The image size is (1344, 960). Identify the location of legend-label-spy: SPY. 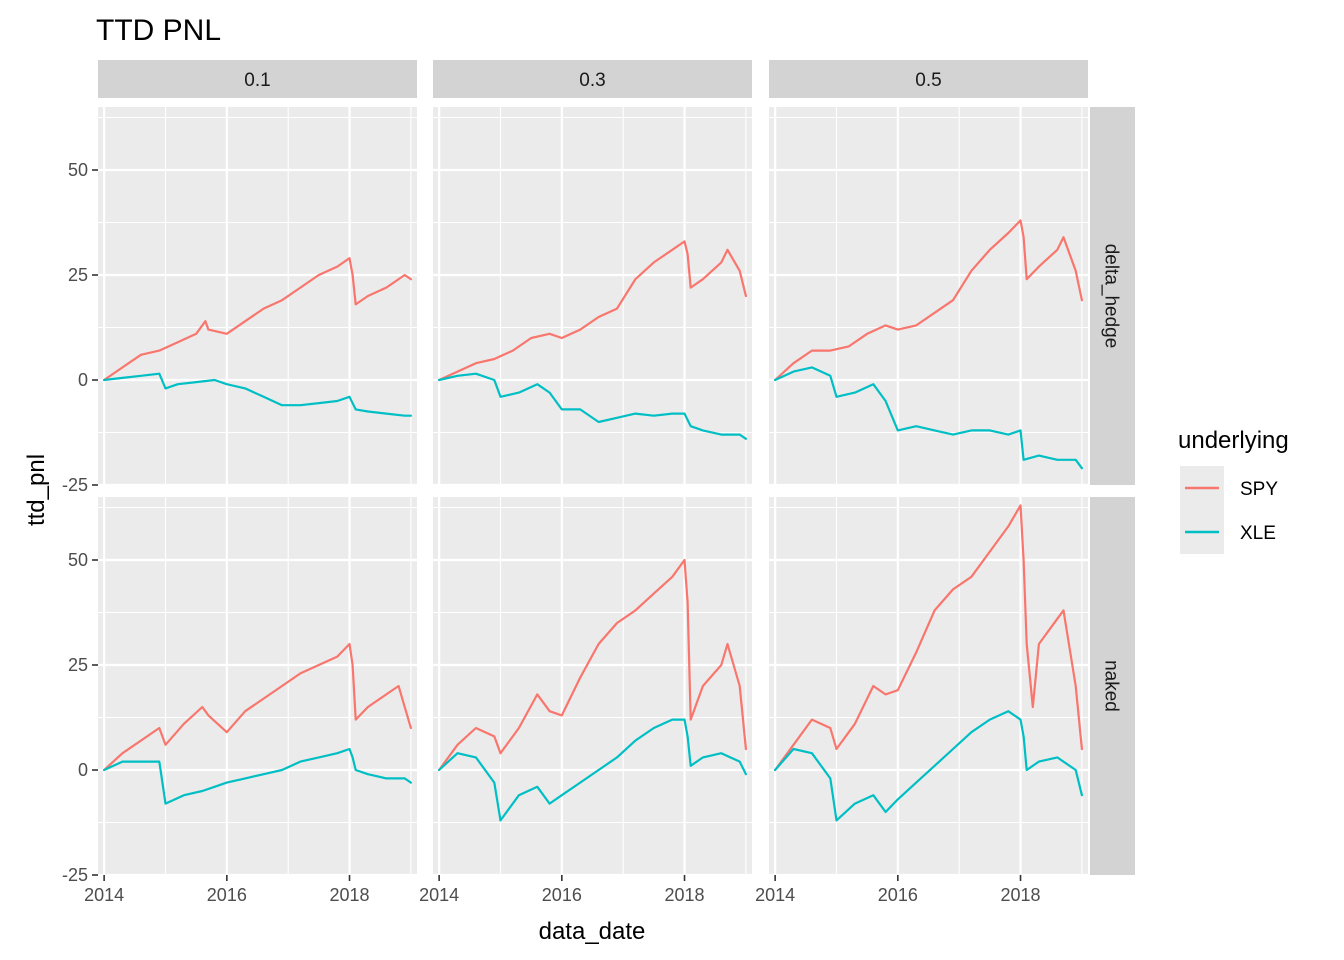
(1259, 489).